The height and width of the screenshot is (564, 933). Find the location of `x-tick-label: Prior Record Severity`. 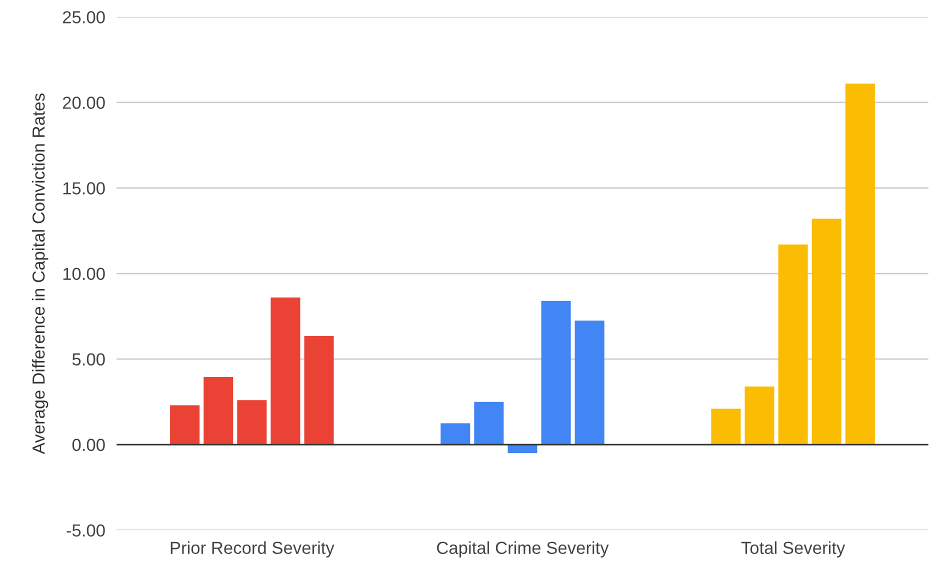

x-tick-label: Prior Record Severity is located at coordinates (252, 549).